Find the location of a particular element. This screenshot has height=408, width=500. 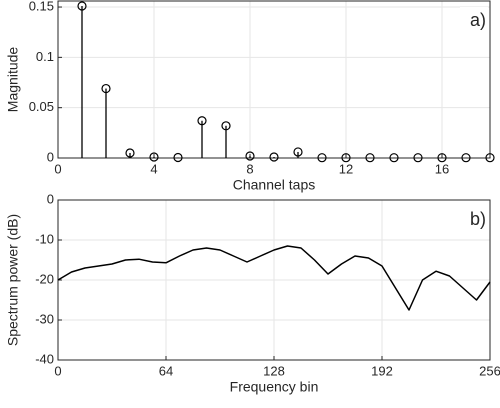

y-tick-label: -40 is located at coordinates (44, 358).